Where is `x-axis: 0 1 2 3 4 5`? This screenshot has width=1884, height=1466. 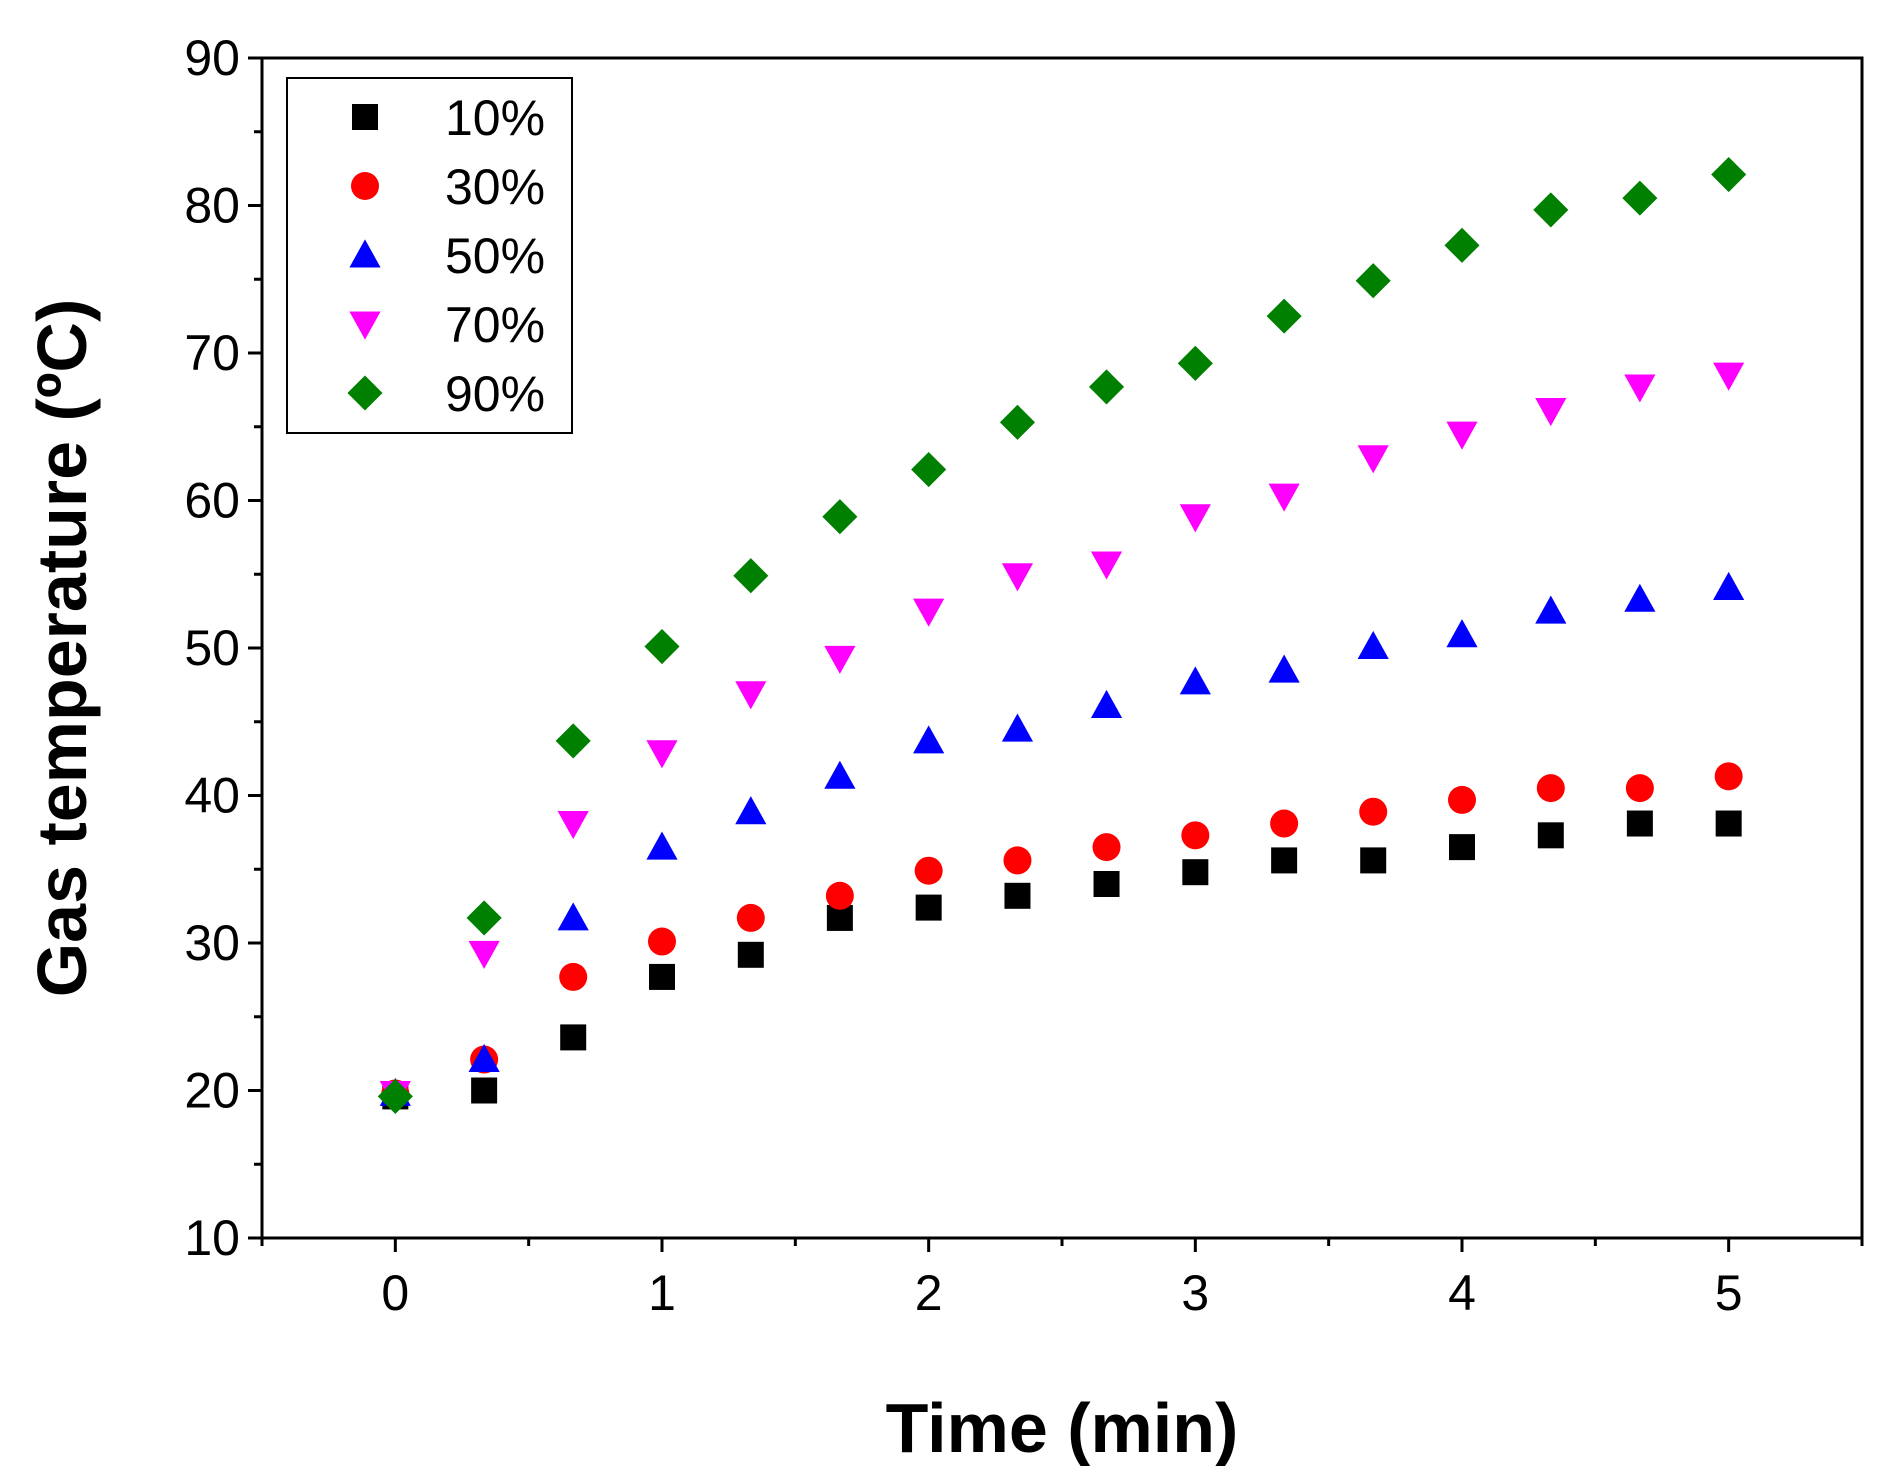
x-axis: 0 1 2 3 4 5 is located at coordinates (1062, 1279).